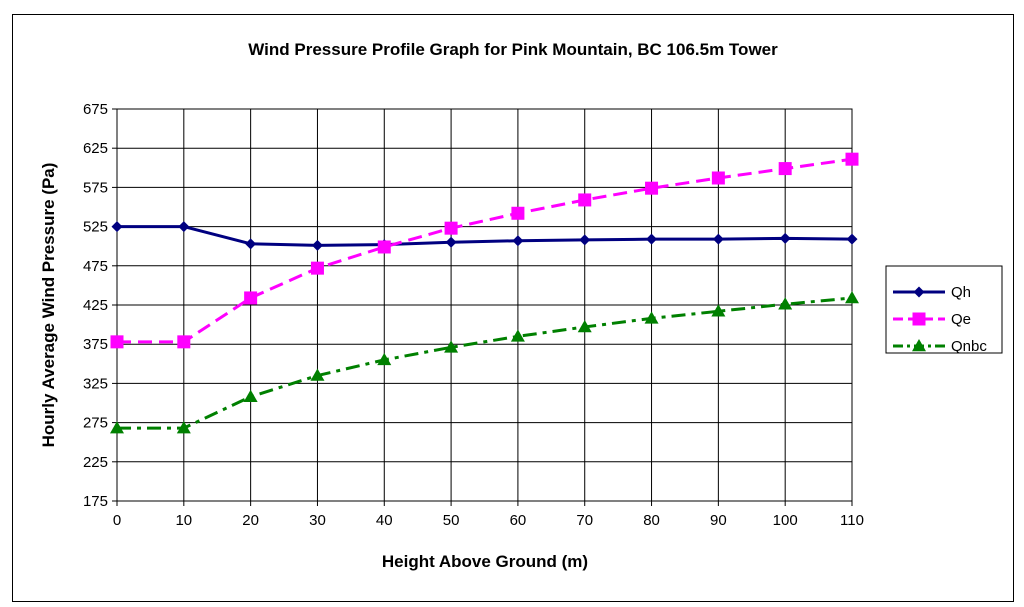 Image resolution: width=1024 pixels, height=607 pixels. Describe the element at coordinates (969, 346) in the screenshot. I see `legend-label-qnbc: Qnbc` at that location.